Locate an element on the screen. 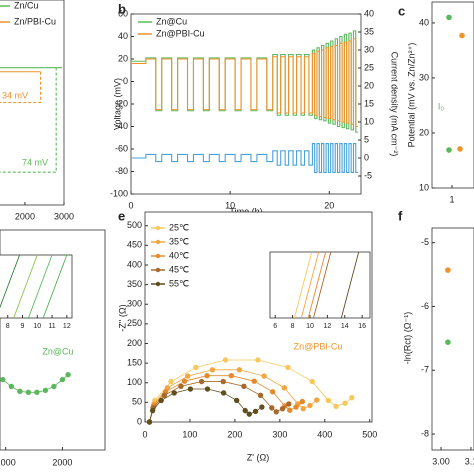 This screenshot has width=474, height=474. x-tick-label: 3000 is located at coordinates (64, 216).